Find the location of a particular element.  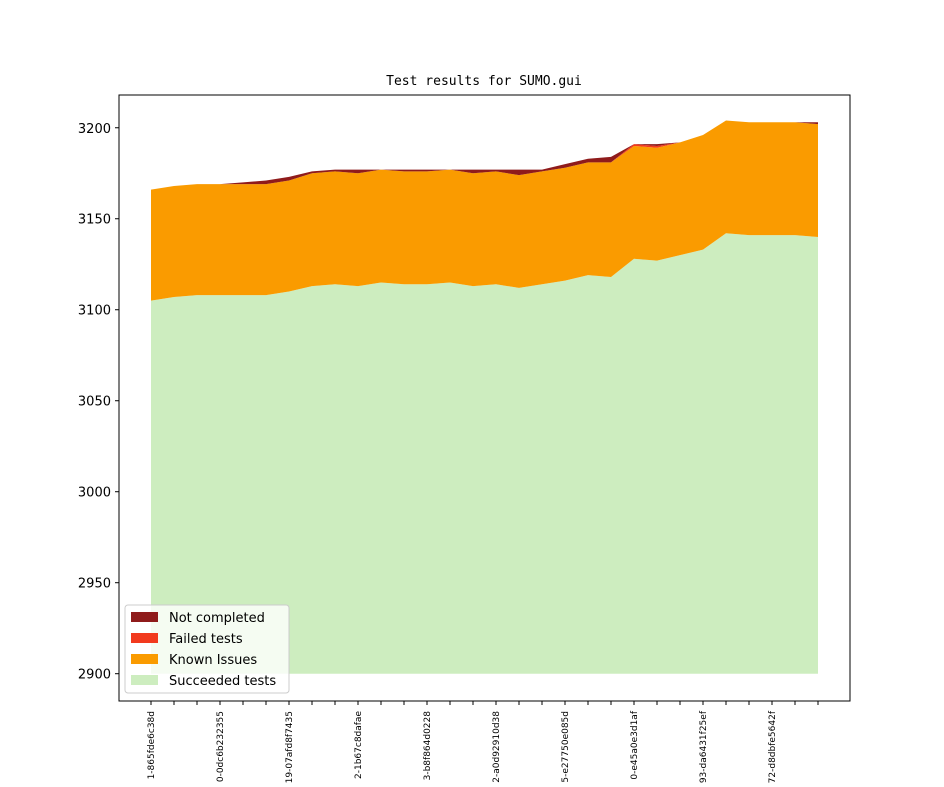

legend-box is located at coordinates (207, 649).